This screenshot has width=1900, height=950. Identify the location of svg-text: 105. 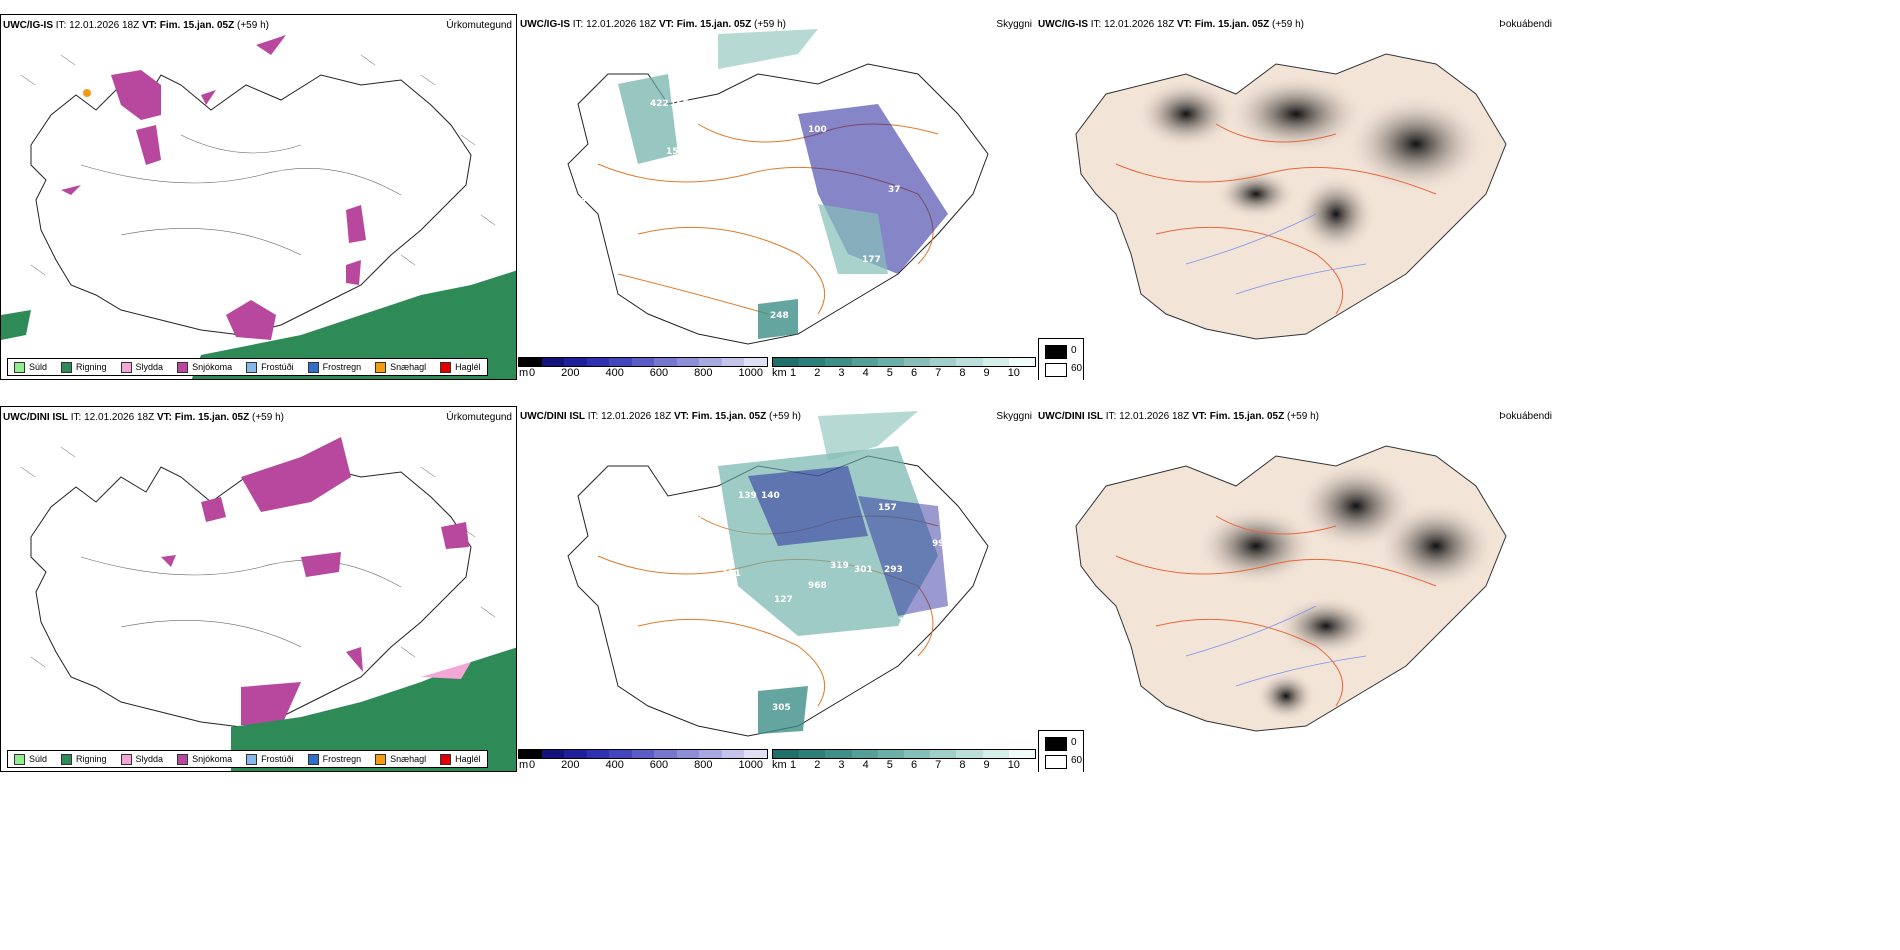
(947, 196).